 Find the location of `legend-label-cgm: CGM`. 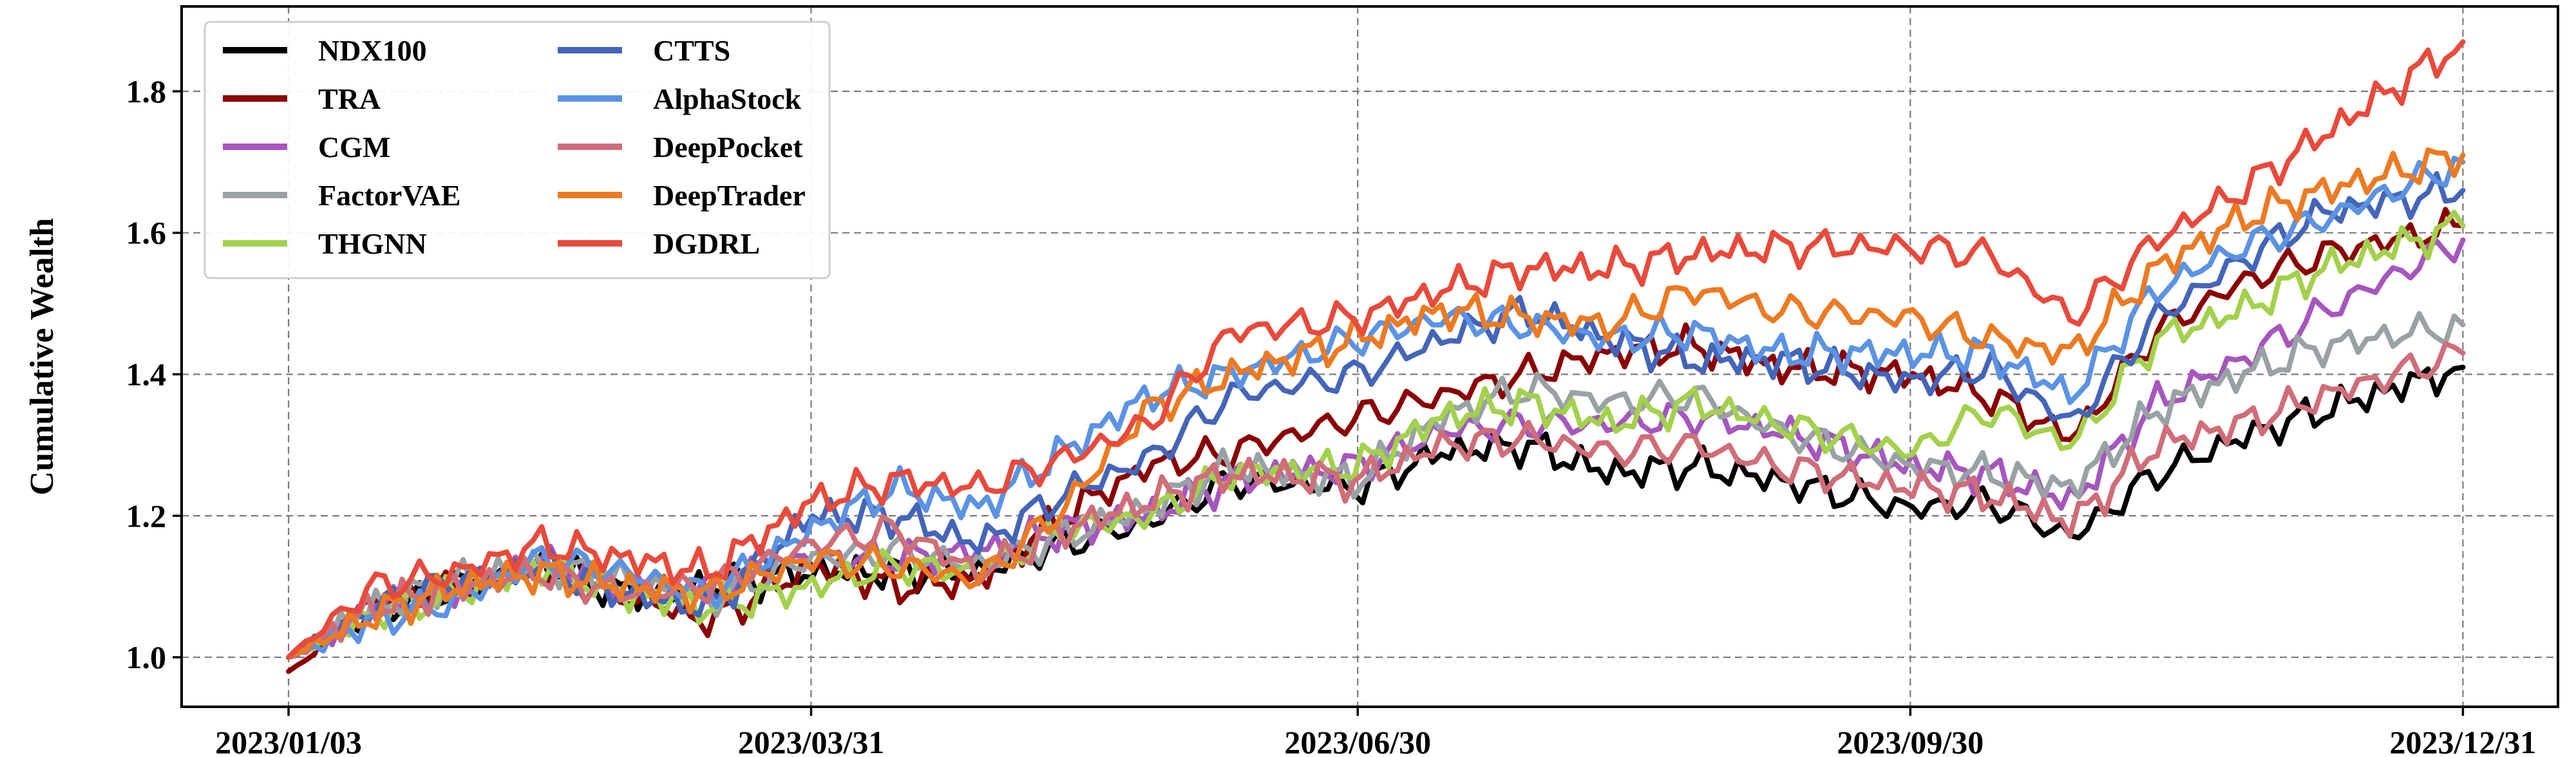

legend-label-cgm: CGM is located at coordinates (354, 147).